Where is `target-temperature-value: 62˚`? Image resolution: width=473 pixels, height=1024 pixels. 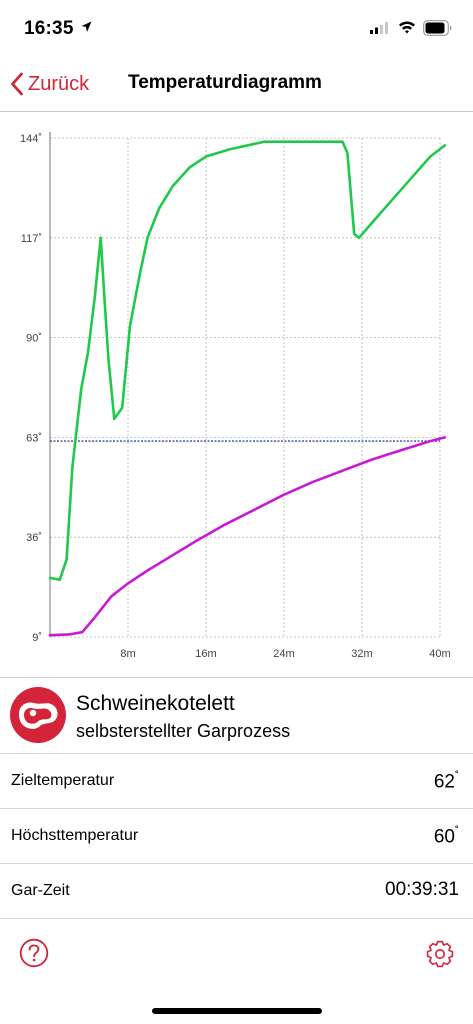 target-temperature-value: 62˚ is located at coordinates (446, 781).